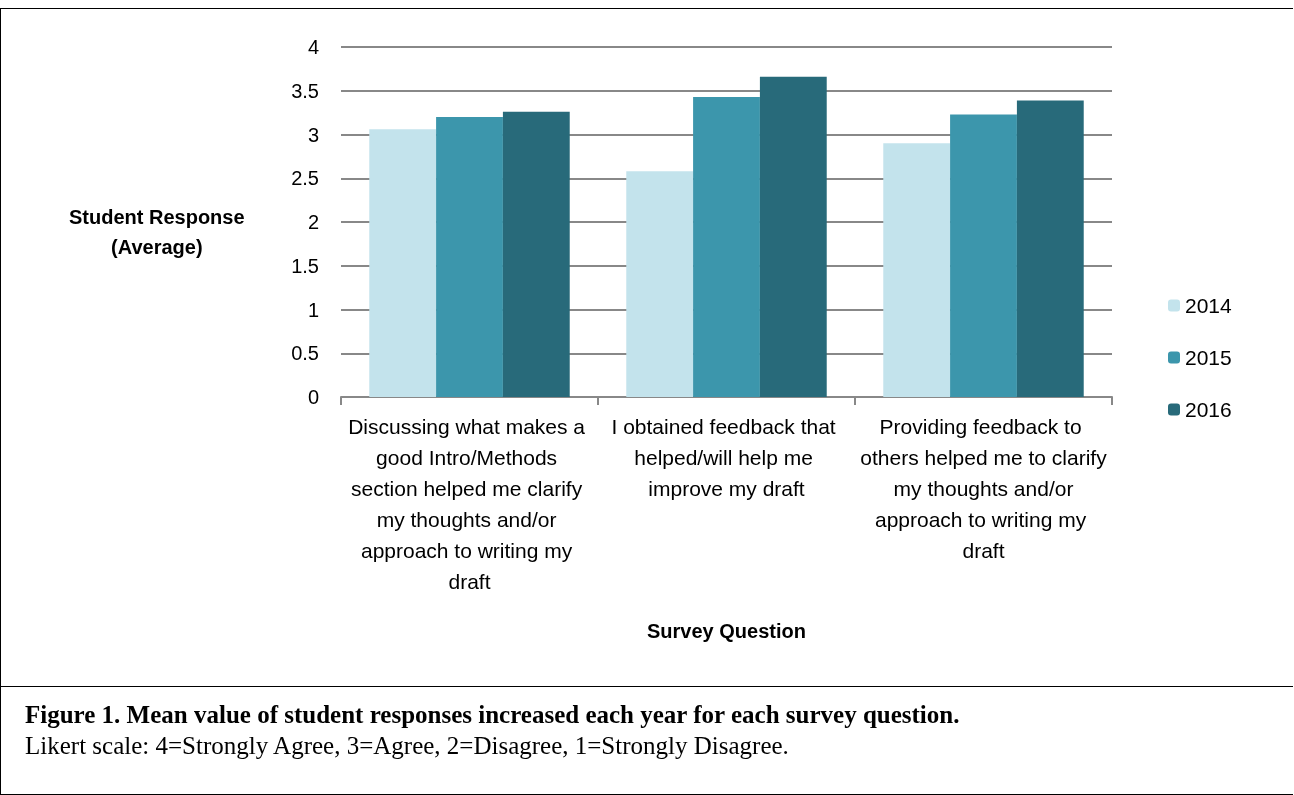 This screenshot has width=1294, height=795. I want to click on y-tick-label: 1, so click(313, 309).